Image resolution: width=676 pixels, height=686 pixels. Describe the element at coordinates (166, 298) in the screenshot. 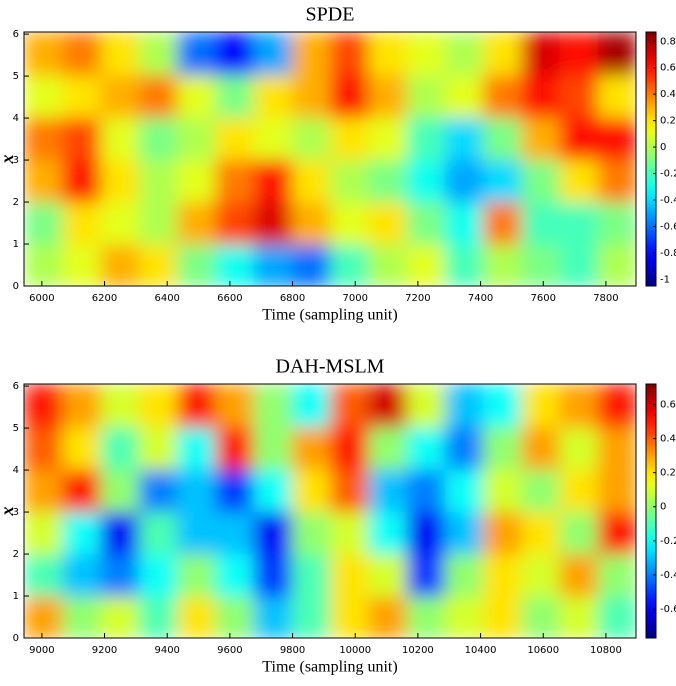

I see `x-tick-label: 6400` at that location.